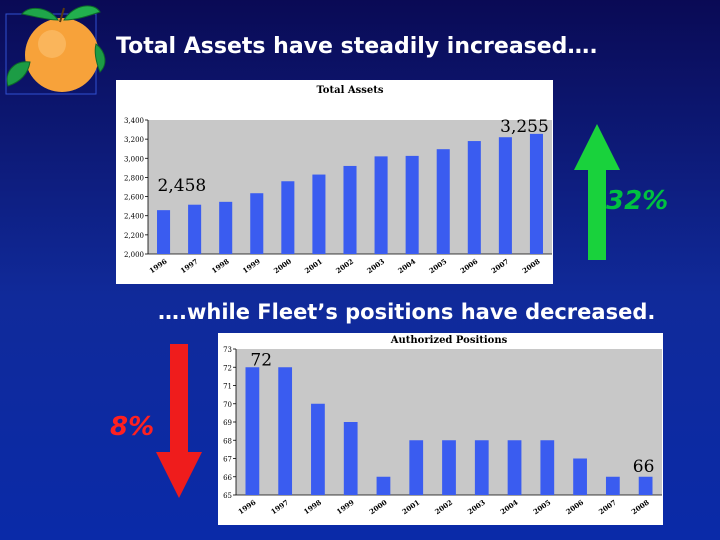  Describe the element at coordinates (227, 405) in the screenshot. I see `y-tick-label: 70` at that location.